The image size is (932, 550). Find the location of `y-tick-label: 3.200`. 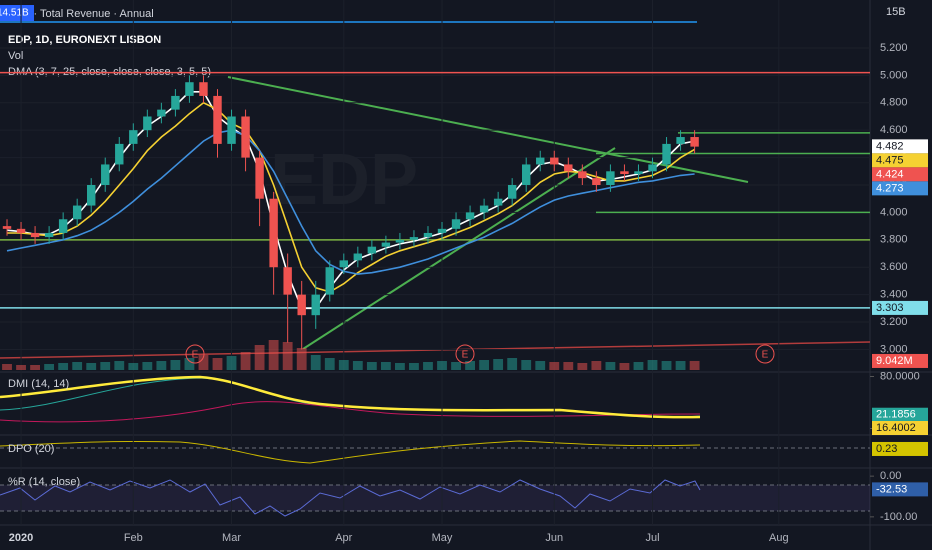

y-tick-label: 3.200 is located at coordinates (894, 322).